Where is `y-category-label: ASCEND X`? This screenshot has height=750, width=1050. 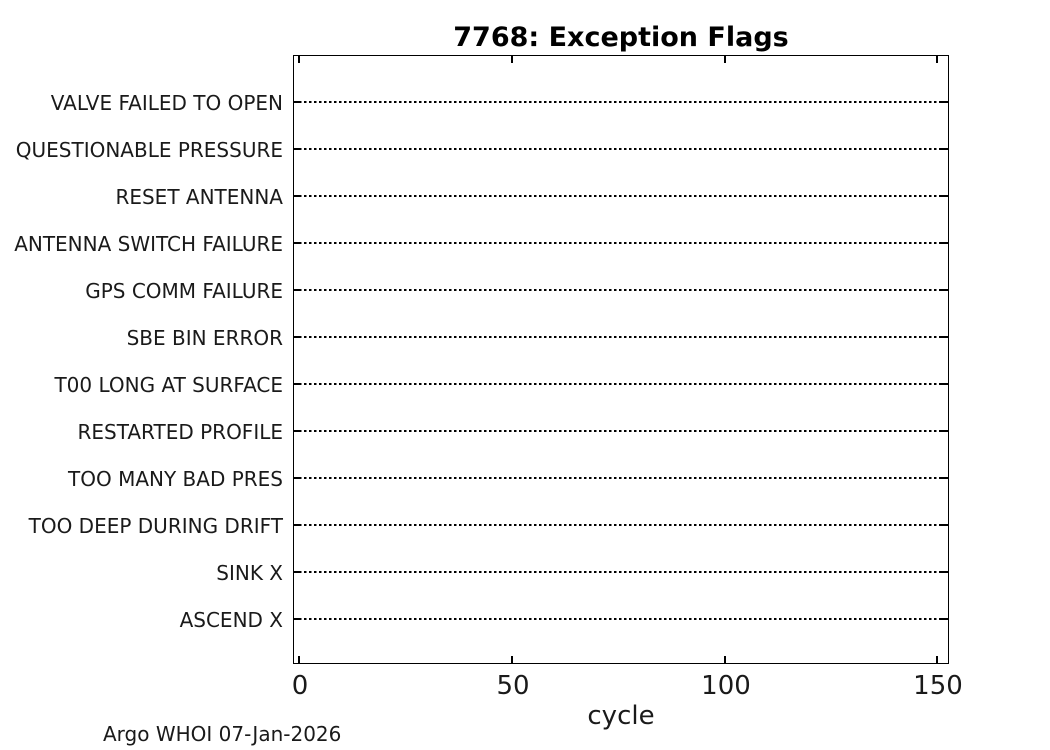
y-category-label: ASCEND X is located at coordinates (231, 620).